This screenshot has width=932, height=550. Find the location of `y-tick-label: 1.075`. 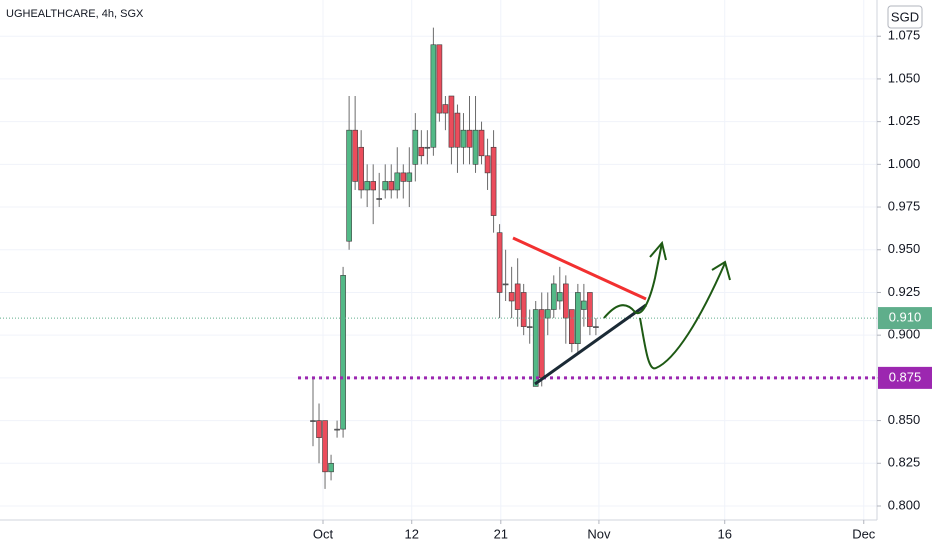

y-tick-label: 1.075 is located at coordinates (904, 35).